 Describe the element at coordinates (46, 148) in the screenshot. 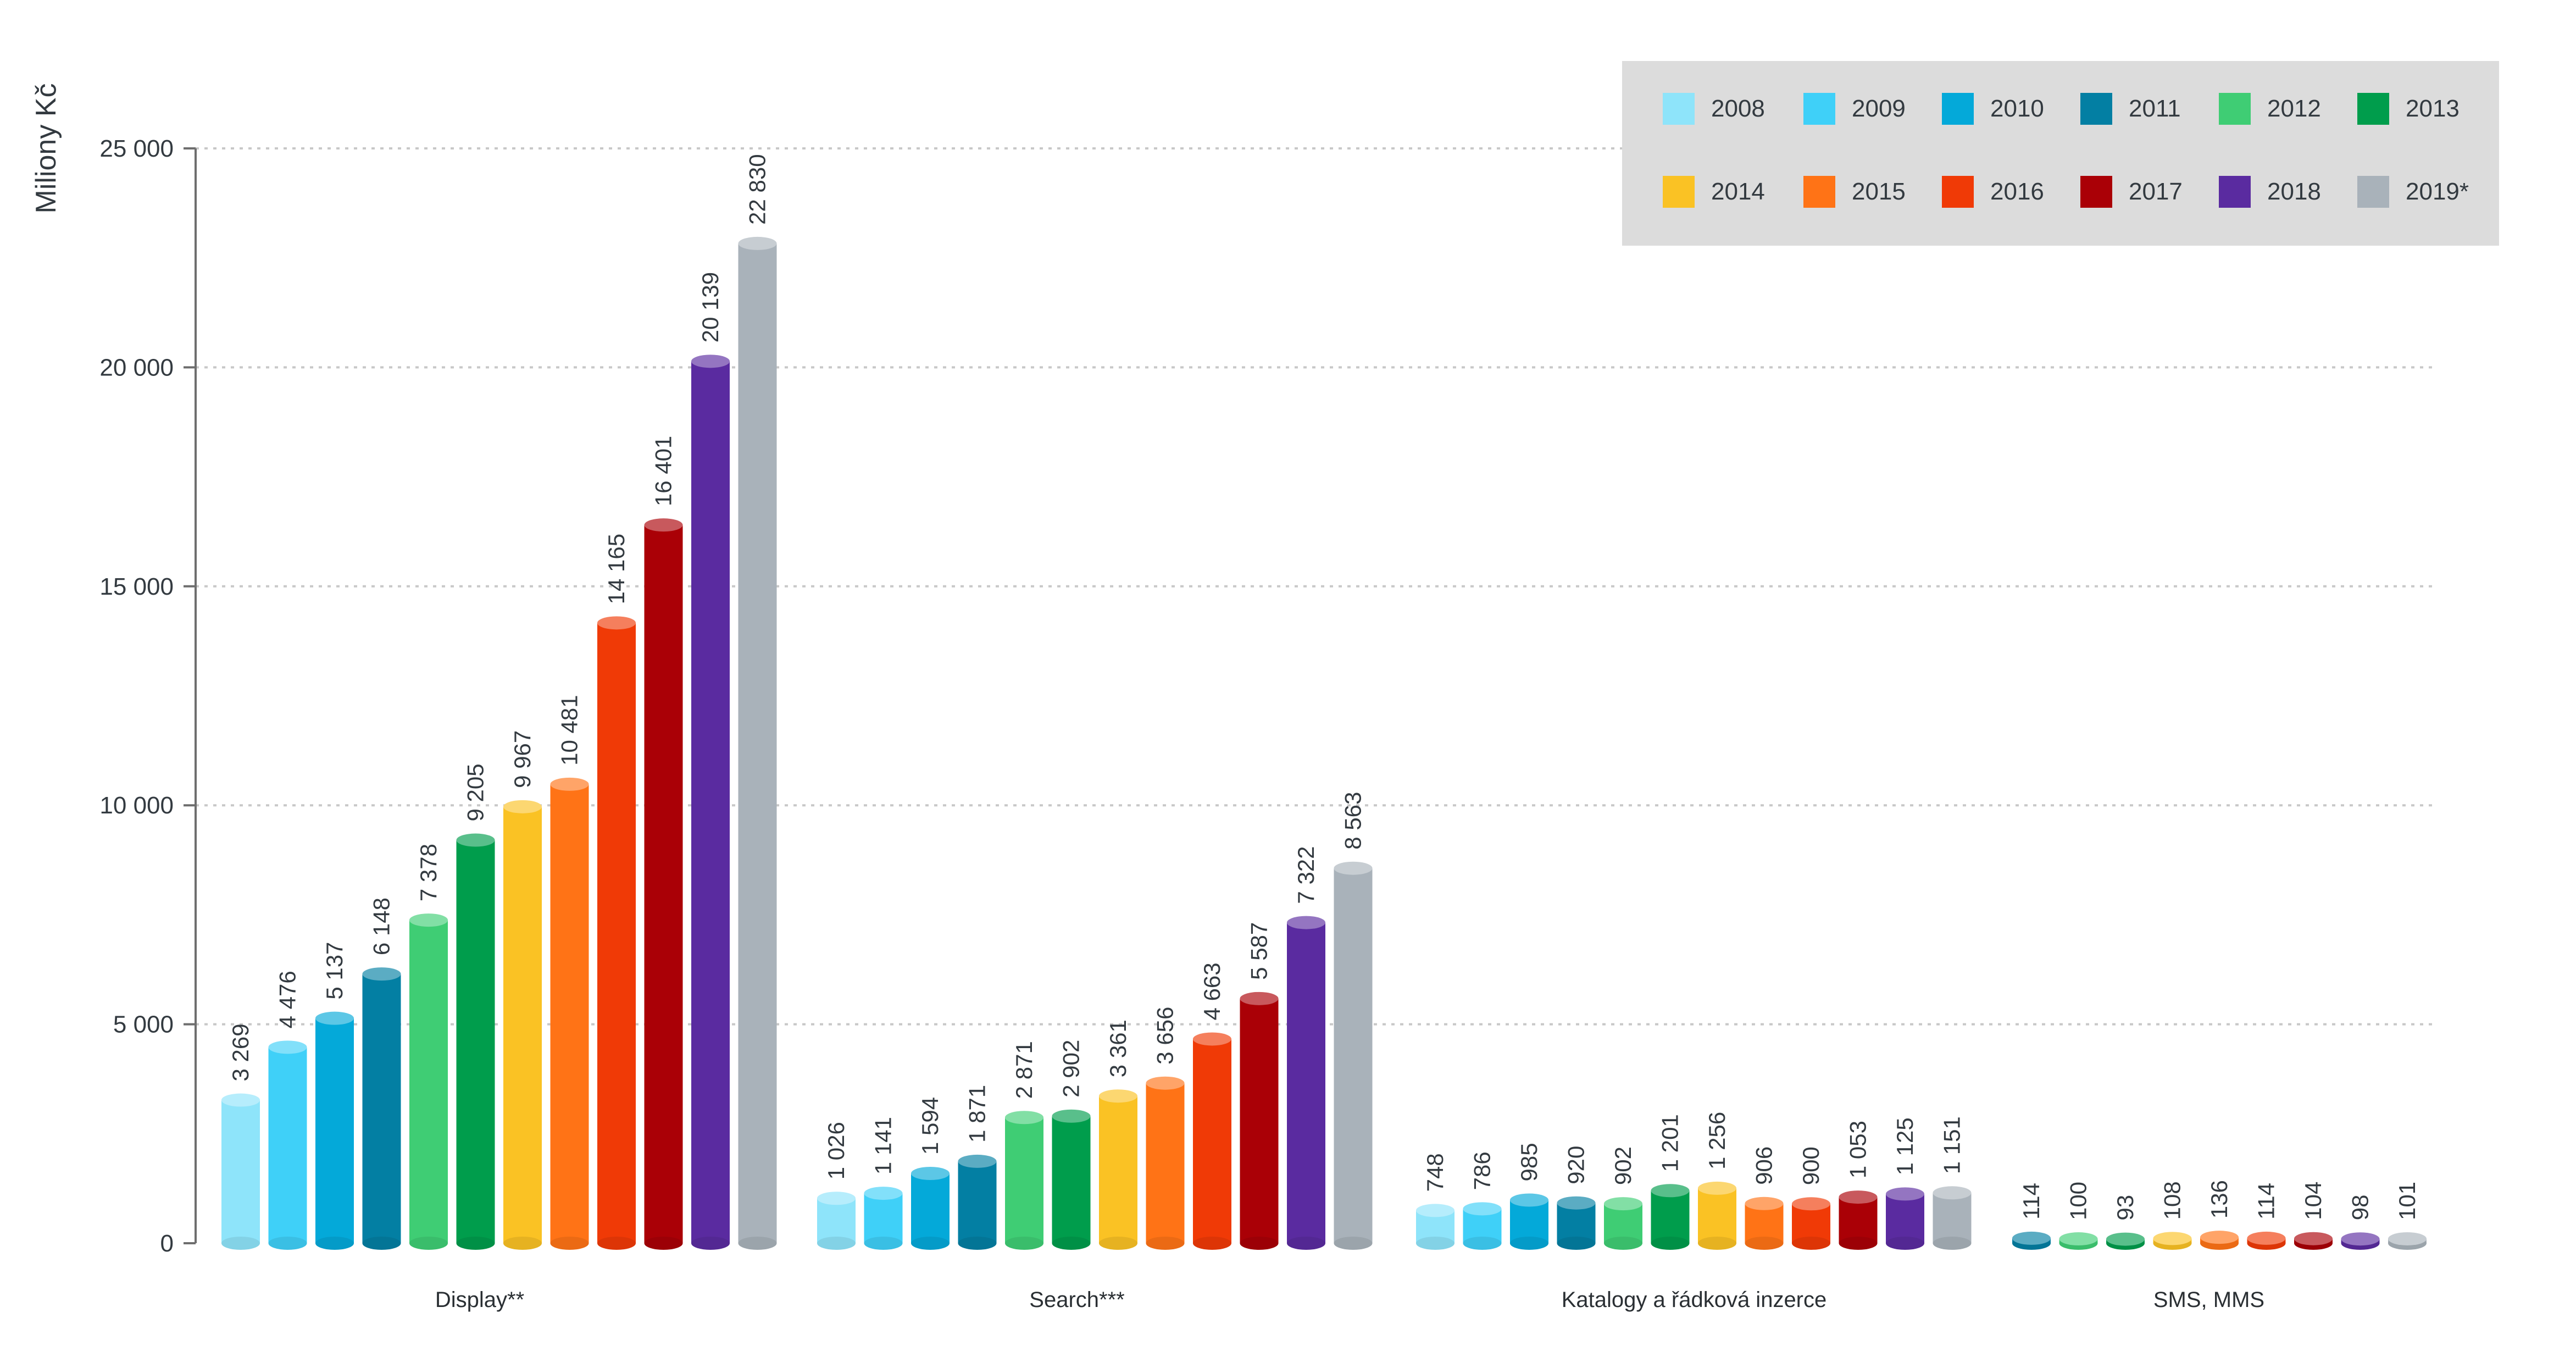

I see `y-axis-label: Miliony Kč` at that location.